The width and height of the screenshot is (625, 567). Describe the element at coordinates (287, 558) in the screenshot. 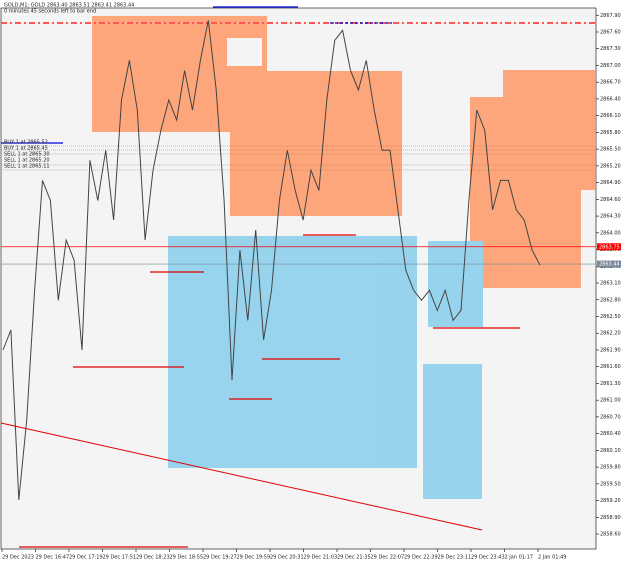

I see `x-tick-label: 29 Dec 20:31` at that location.